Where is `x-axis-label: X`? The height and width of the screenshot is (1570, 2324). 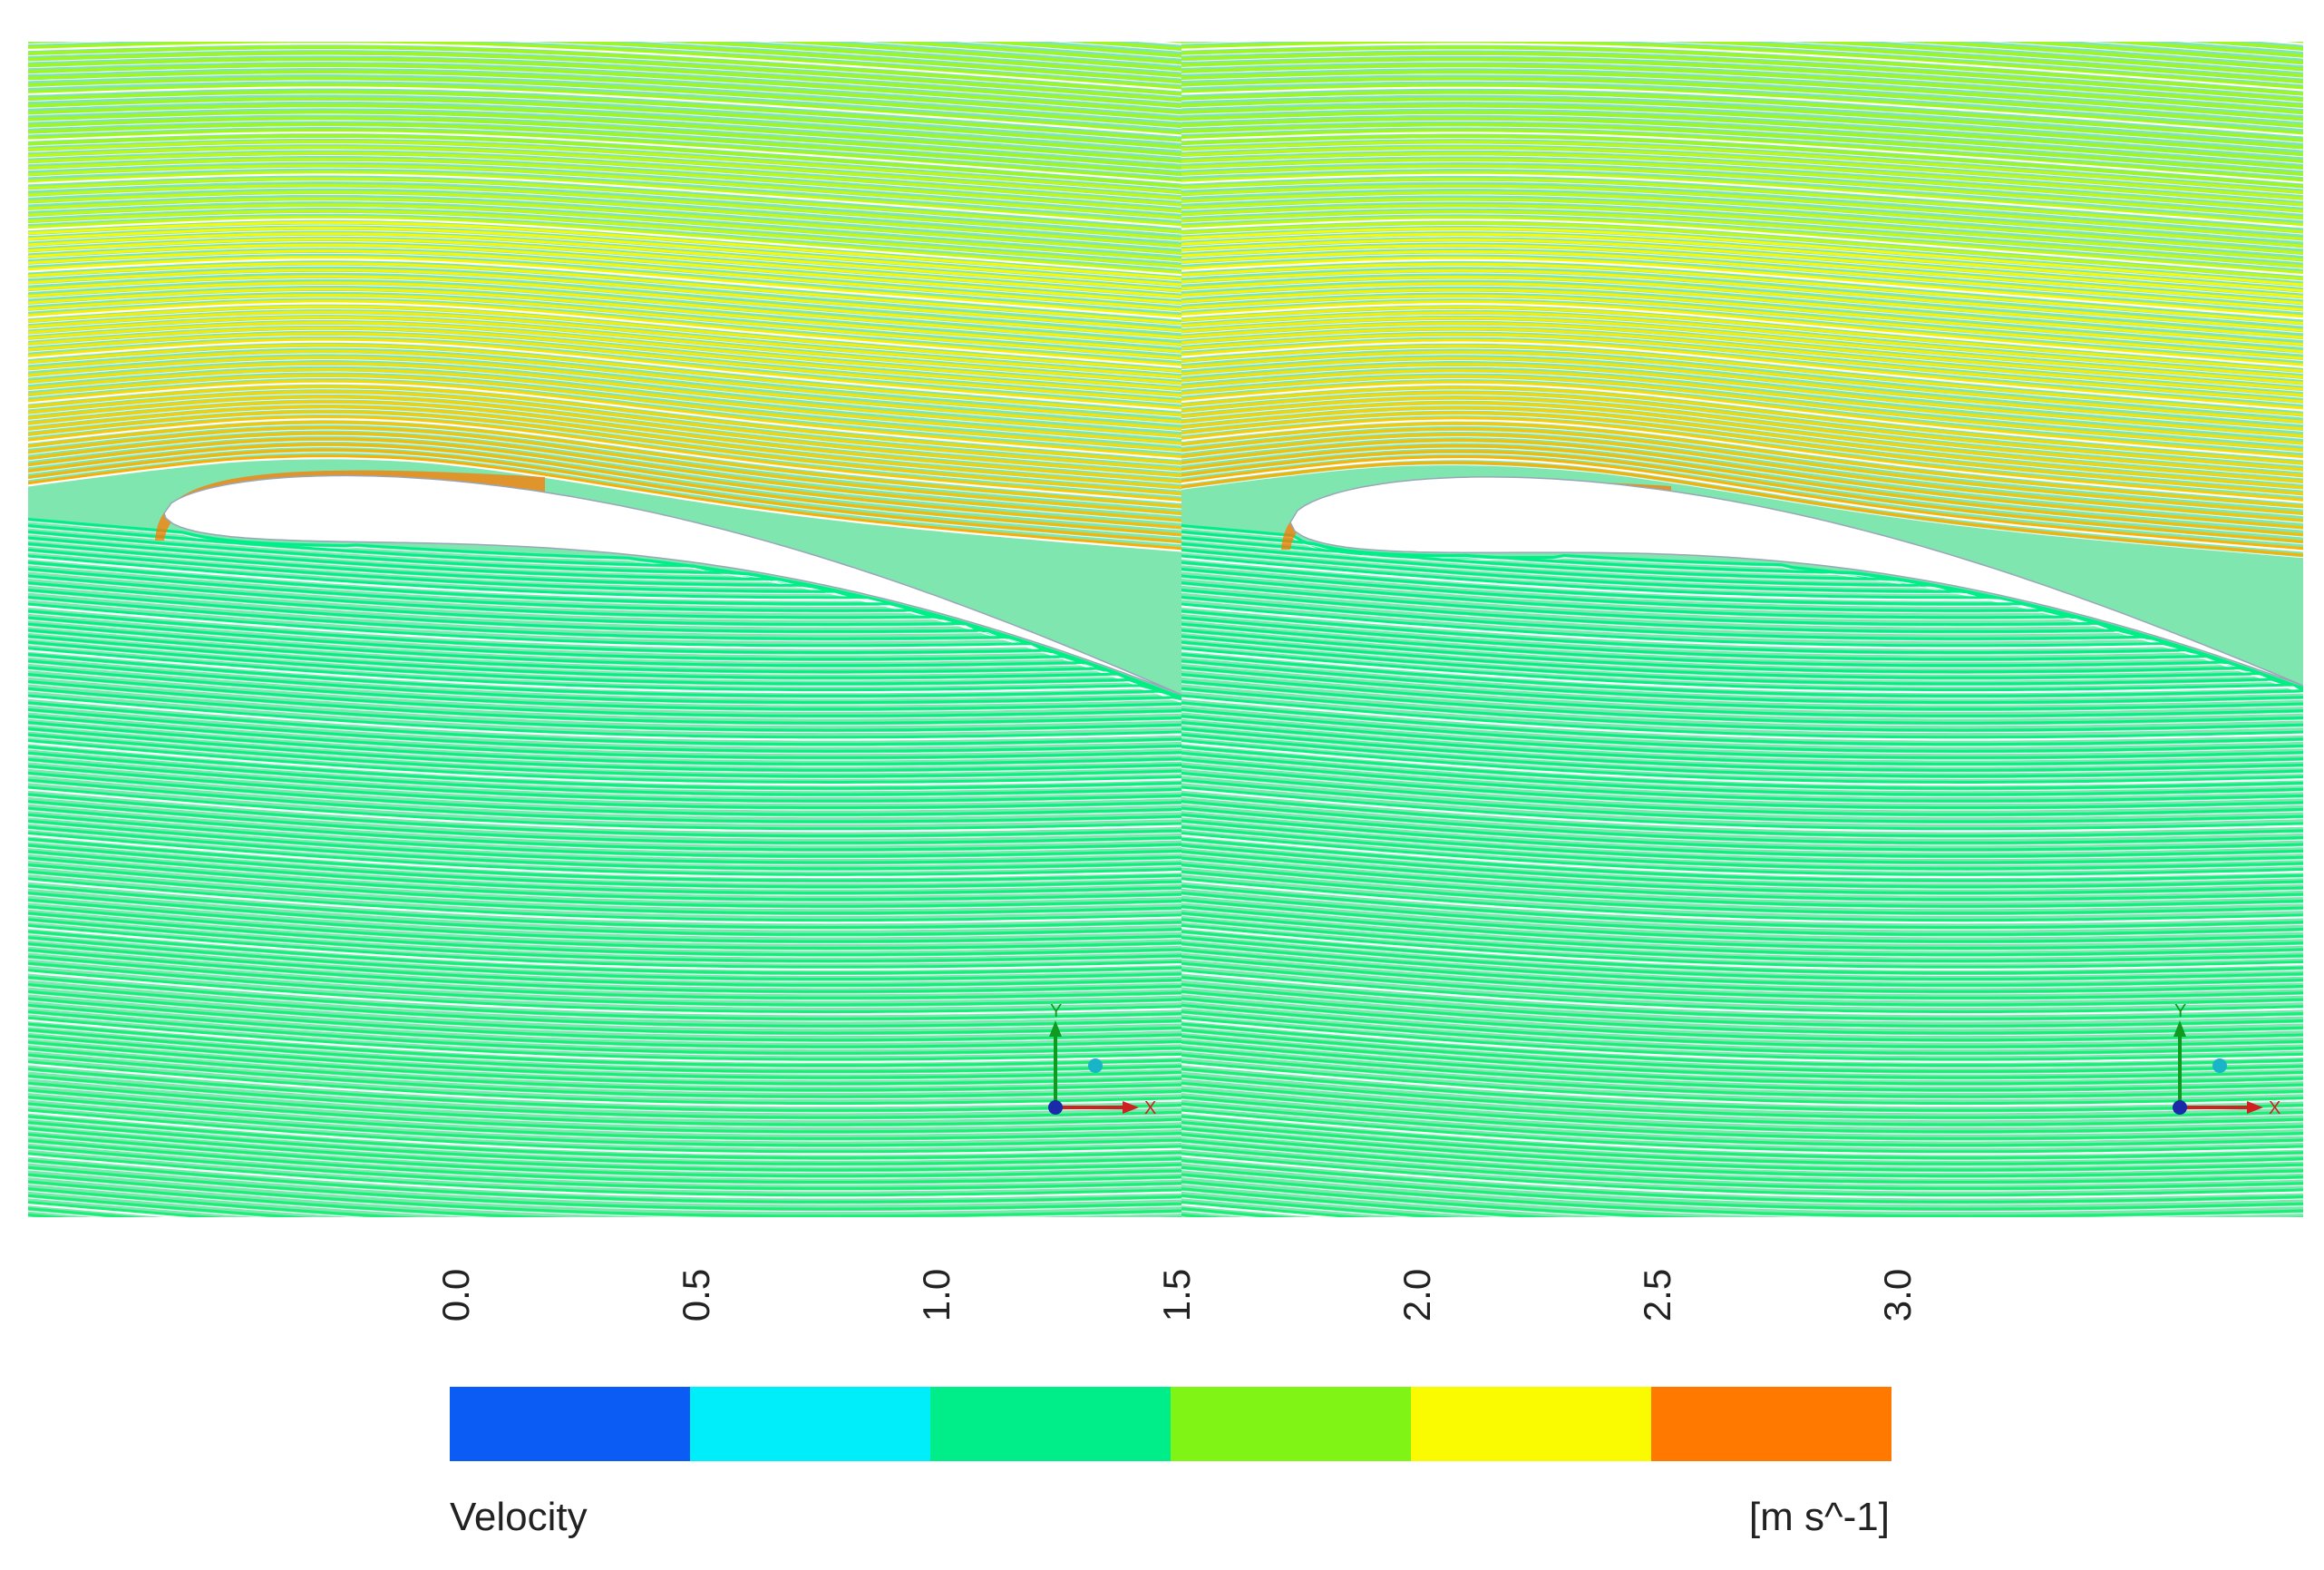 x-axis-label: X is located at coordinates (1150, 1108).